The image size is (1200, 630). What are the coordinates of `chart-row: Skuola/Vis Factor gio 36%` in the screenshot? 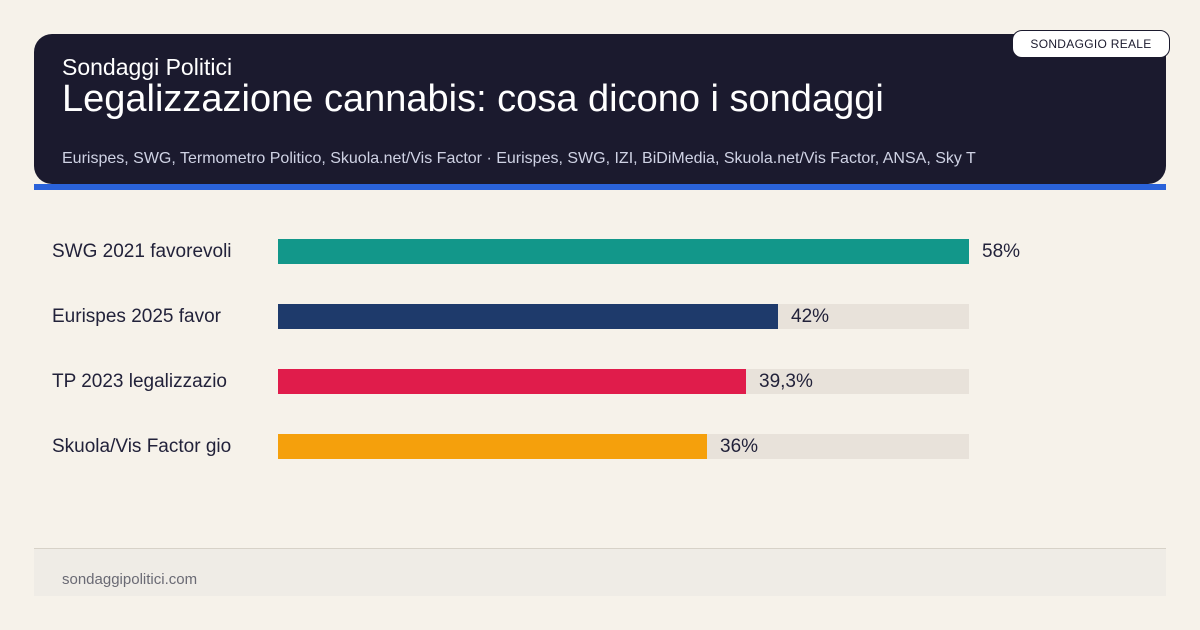 It's located at (600, 448).